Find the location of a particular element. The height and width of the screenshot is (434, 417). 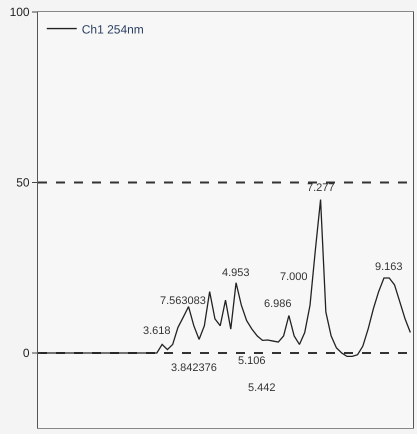

annotation: 4.953 is located at coordinates (236, 273).